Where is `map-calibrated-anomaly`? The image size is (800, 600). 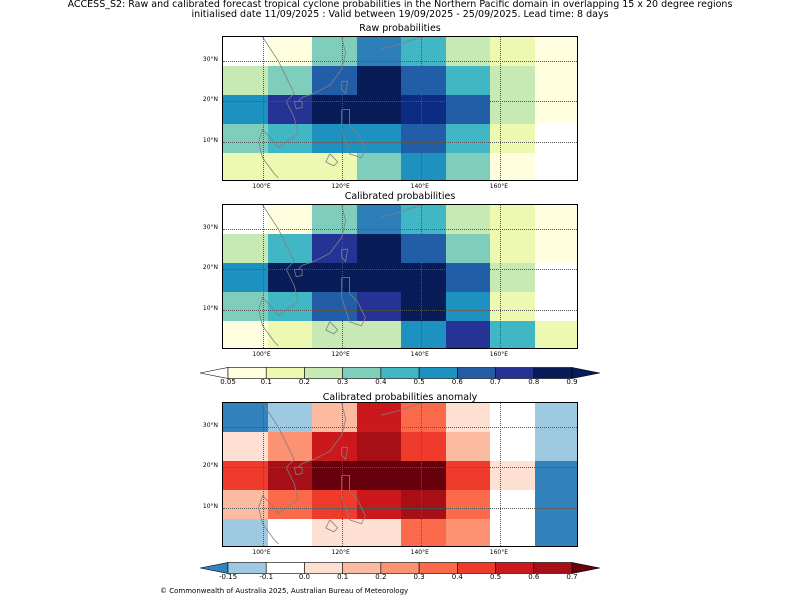 map-calibrated-anomaly is located at coordinates (400, 474).